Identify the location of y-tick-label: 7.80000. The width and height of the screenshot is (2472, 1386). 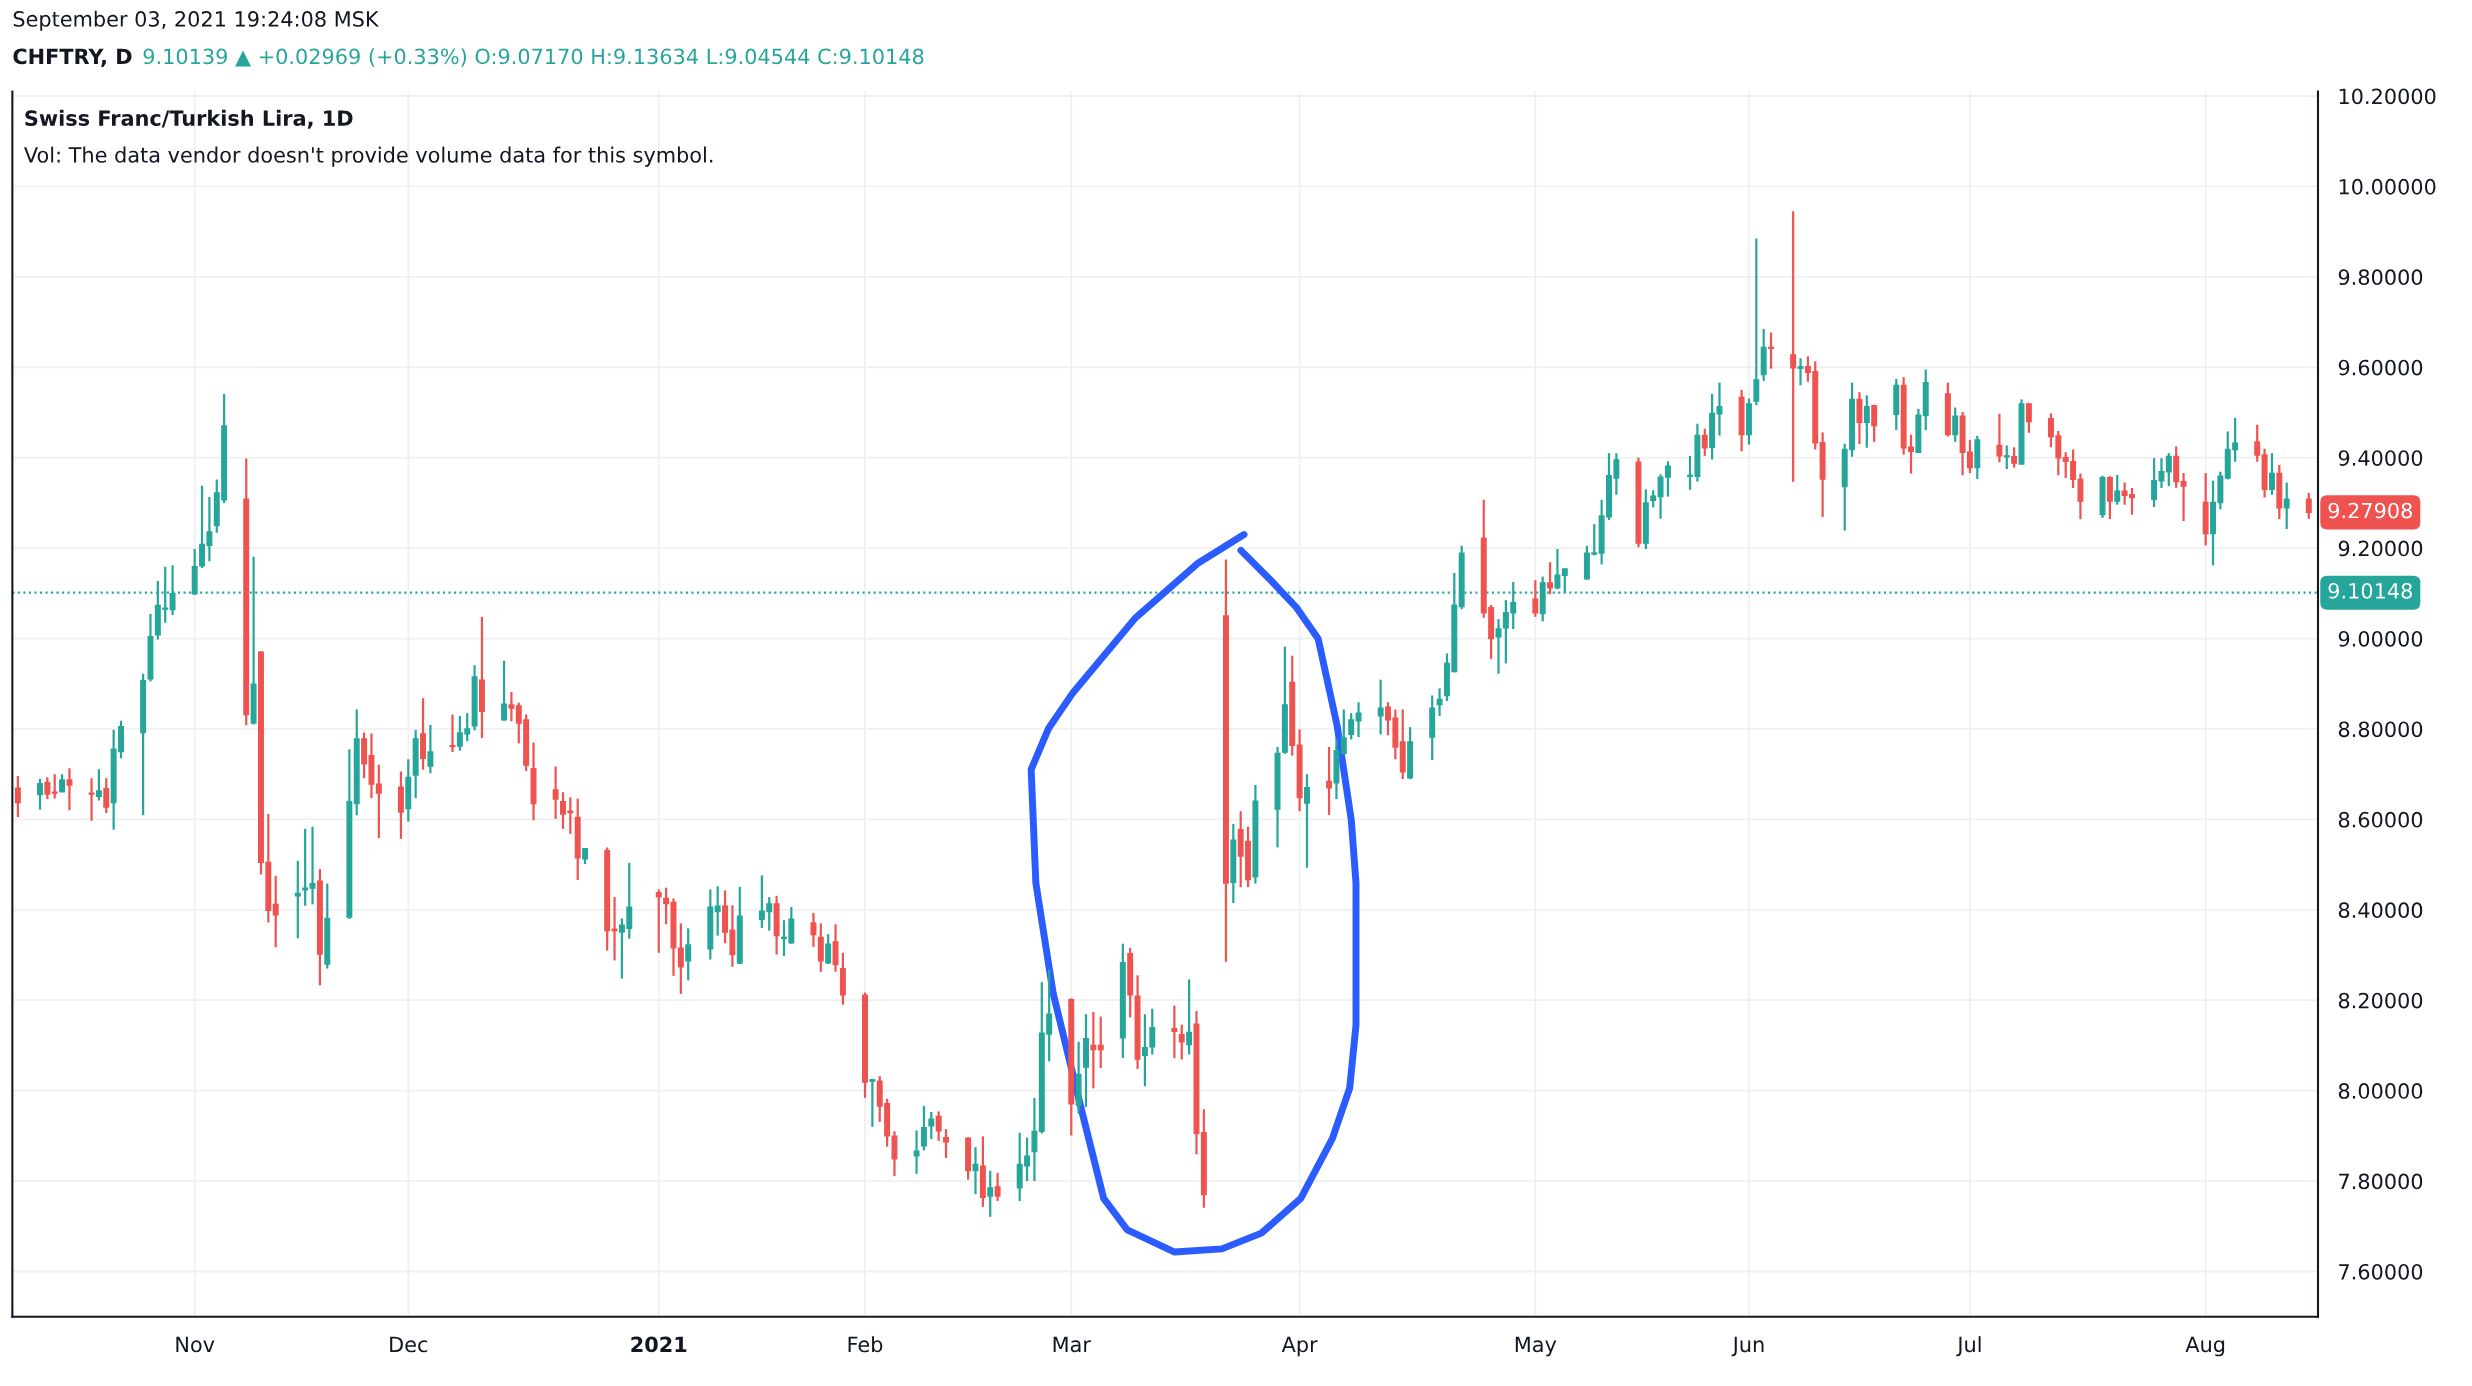
(2381, 1181).